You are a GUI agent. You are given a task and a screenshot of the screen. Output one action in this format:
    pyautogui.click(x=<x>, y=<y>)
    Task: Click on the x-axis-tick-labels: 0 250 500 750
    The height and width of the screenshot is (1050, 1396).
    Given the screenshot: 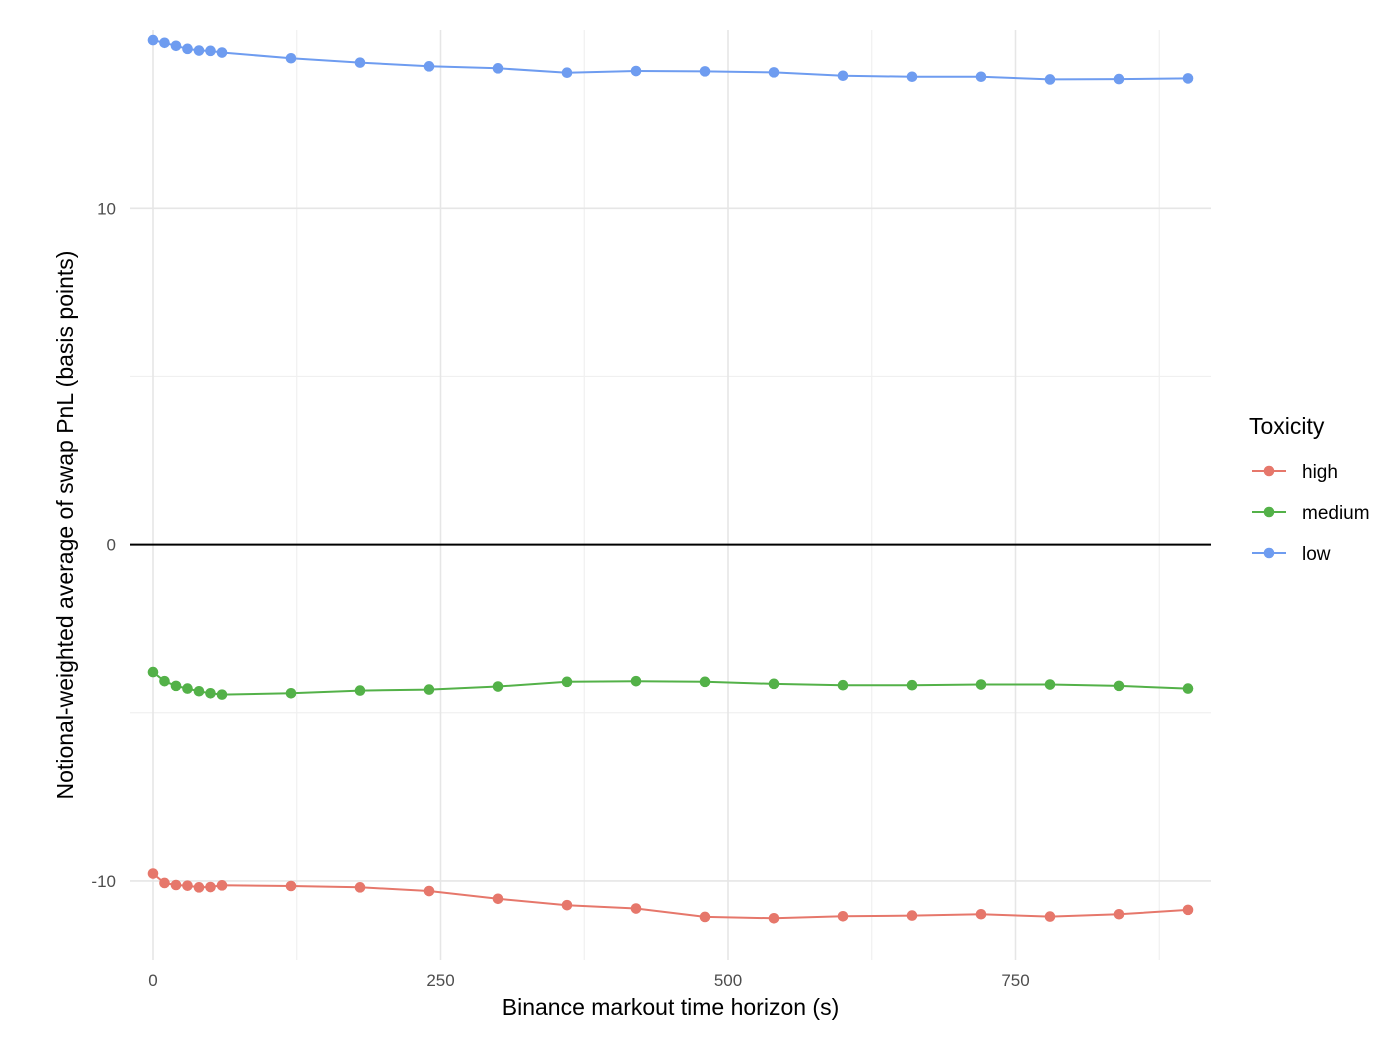 What is the action you would take?
    pyautogui.click(x=588, y=980)
    